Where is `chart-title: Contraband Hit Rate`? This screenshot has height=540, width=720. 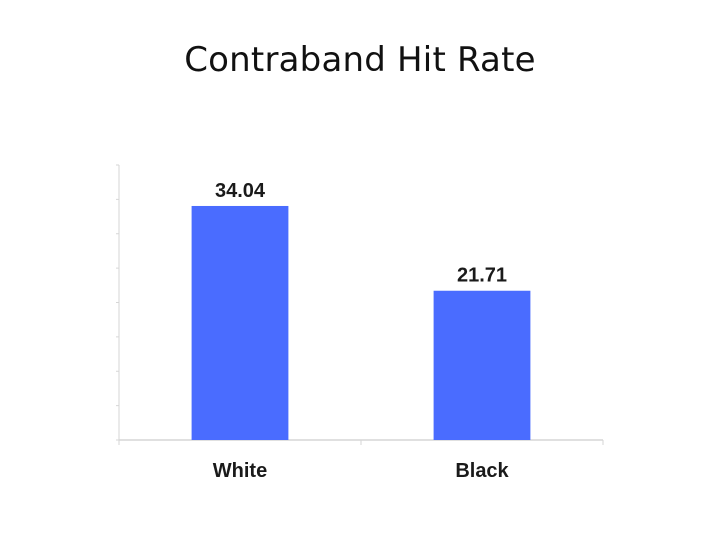
chart-title: Contraband Hit Rate is located at coordinates (360, 60).